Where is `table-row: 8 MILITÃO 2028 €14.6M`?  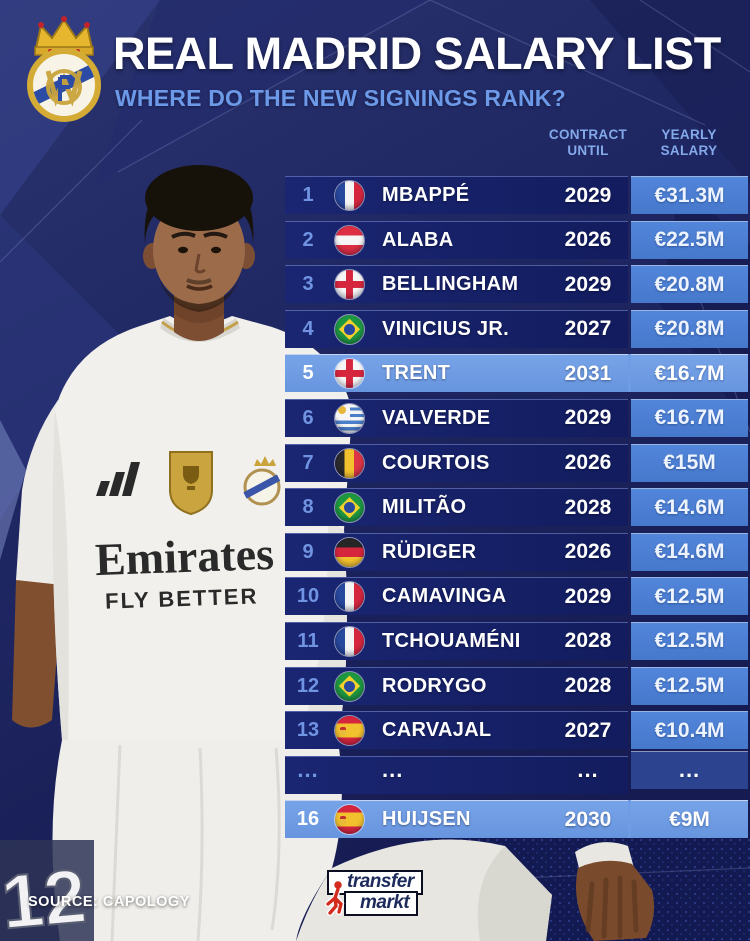
table-row: 8 MILITÃO 2028 €14.6M is located at coordinates (516, 507).